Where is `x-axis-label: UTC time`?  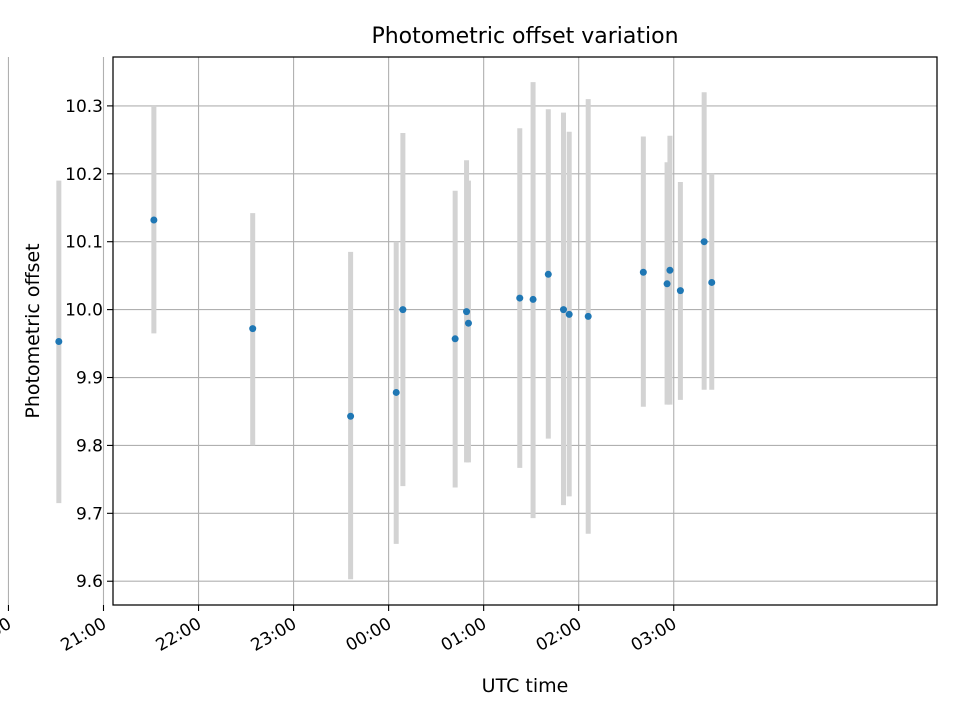
x-axis-label: UTC time is located at coordinates (525, 686).